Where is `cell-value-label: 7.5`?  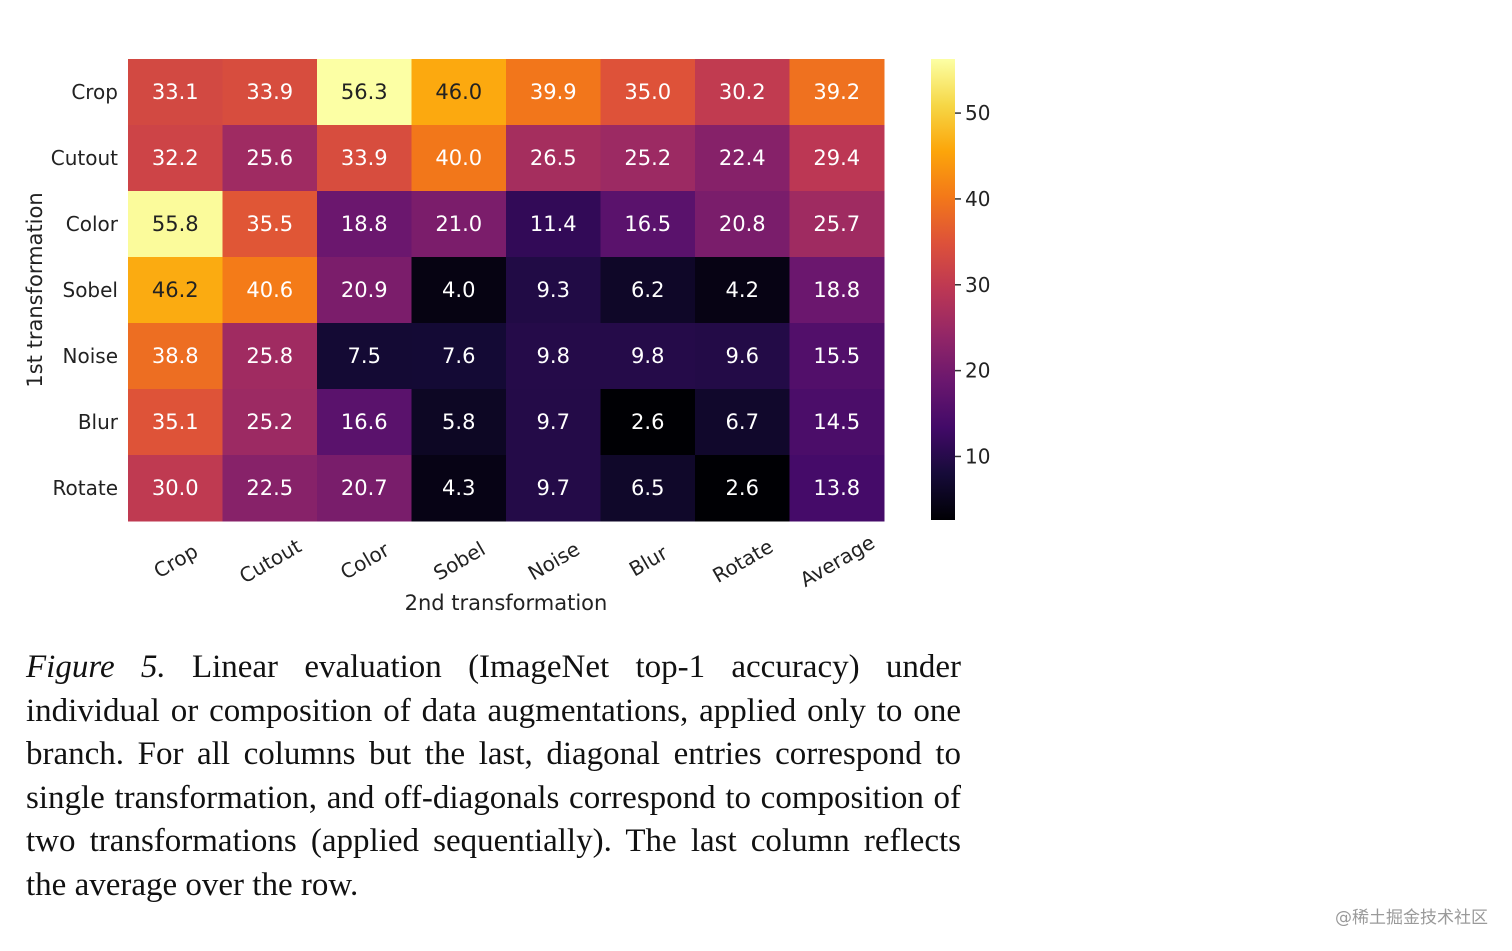 cell-value-label: 7.5 is located at coordinates (364, 356).